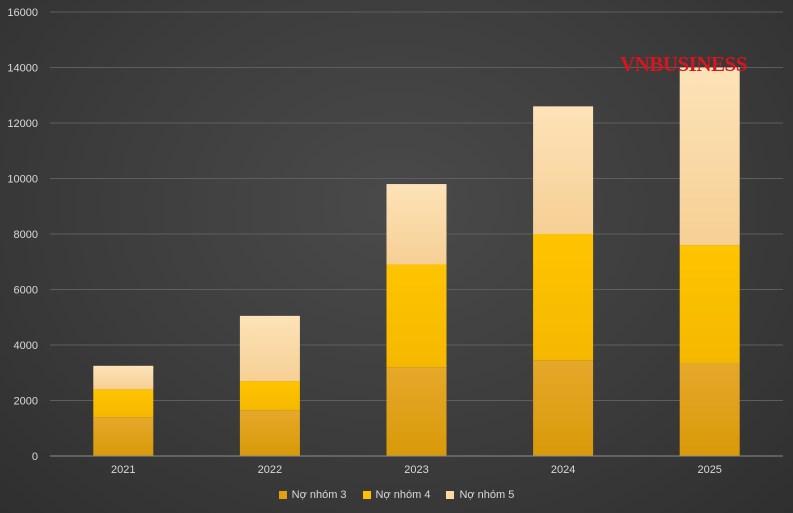 The width and height of the screenshot is (793, 513). What do you see at coordinates (319, 495) in the screenshot?
I see `legend-label: Nợ nhóm 3` at bounding box center [319, 495].